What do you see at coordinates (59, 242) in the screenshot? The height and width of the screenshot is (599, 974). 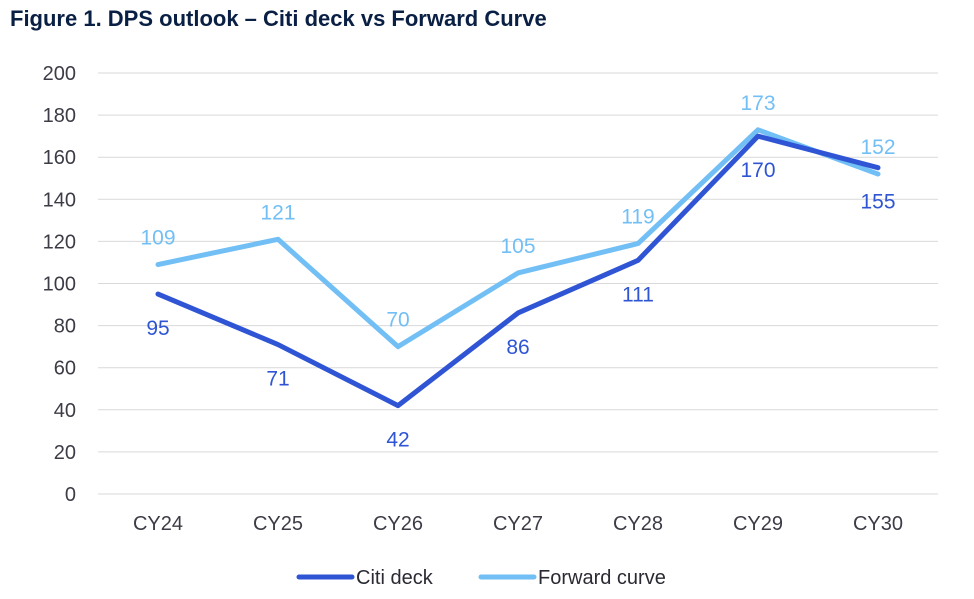 I see `y-tick-label: 120` at bounding box center [59, 242].